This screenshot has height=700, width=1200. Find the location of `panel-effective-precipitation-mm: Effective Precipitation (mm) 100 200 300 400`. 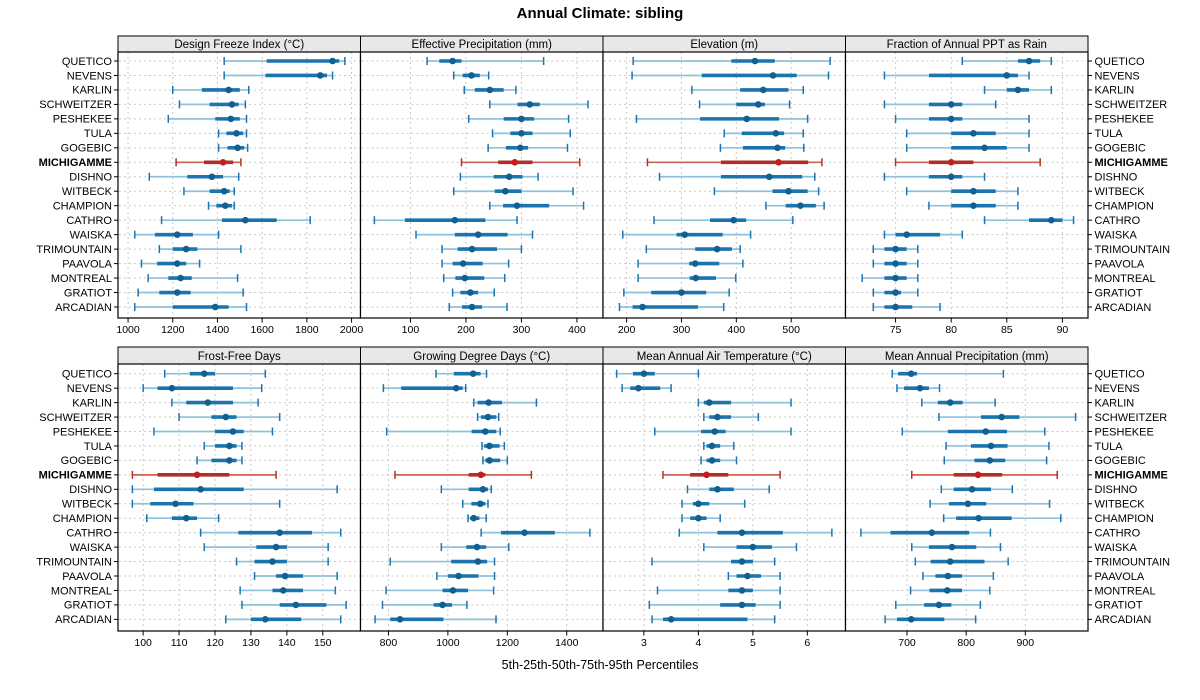

panel-effective-precipitation-mm: Effective Precipitation (mm) 100 200 300 400 is located at coordinates (481, 185).